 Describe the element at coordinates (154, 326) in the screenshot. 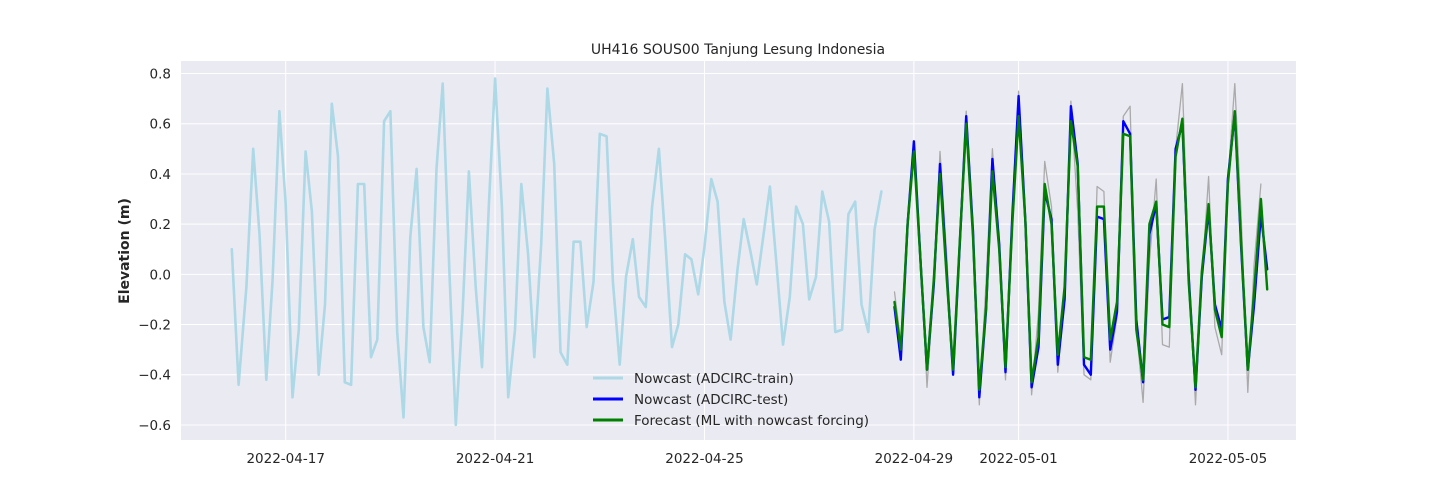

I see `y-tick-label-2: −0.2` at that location.